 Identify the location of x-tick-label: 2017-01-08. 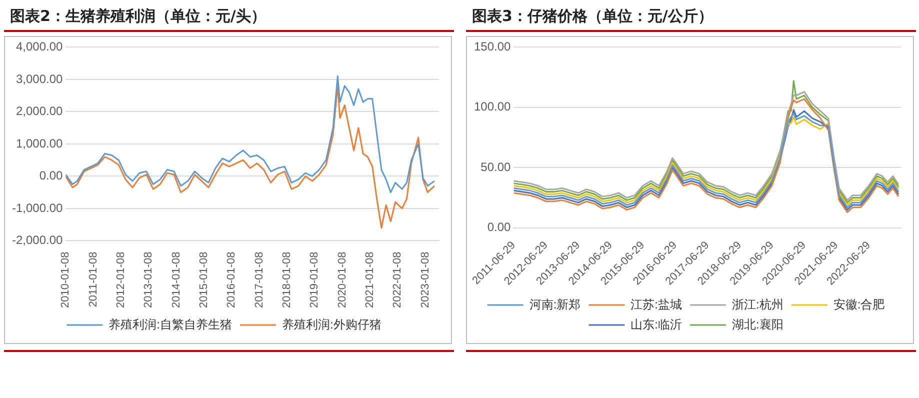
(259, 280).